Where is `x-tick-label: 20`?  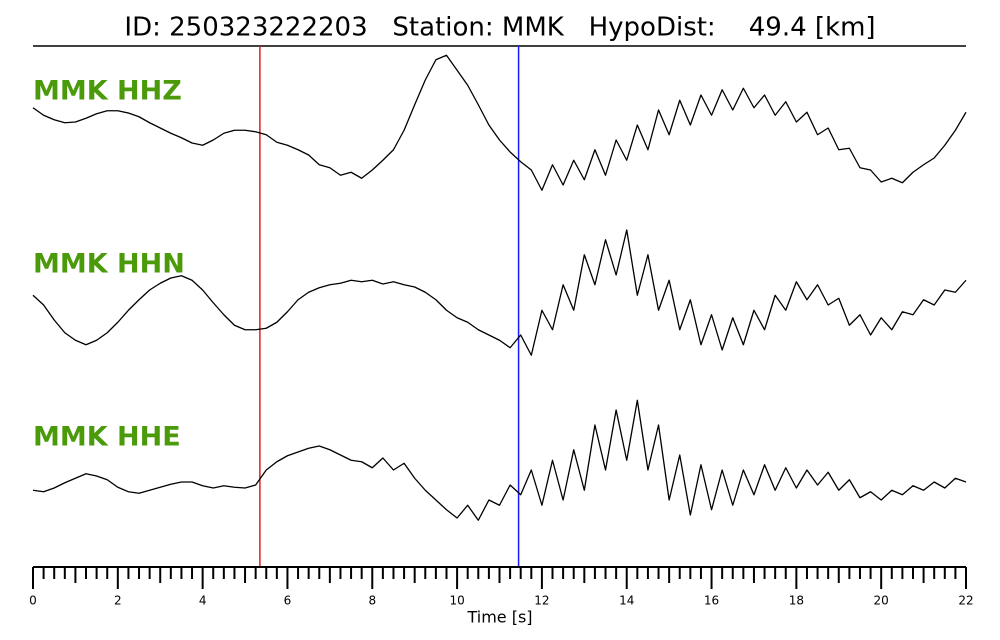 x-tick-label: 20 is located at coordinates (881, 601).